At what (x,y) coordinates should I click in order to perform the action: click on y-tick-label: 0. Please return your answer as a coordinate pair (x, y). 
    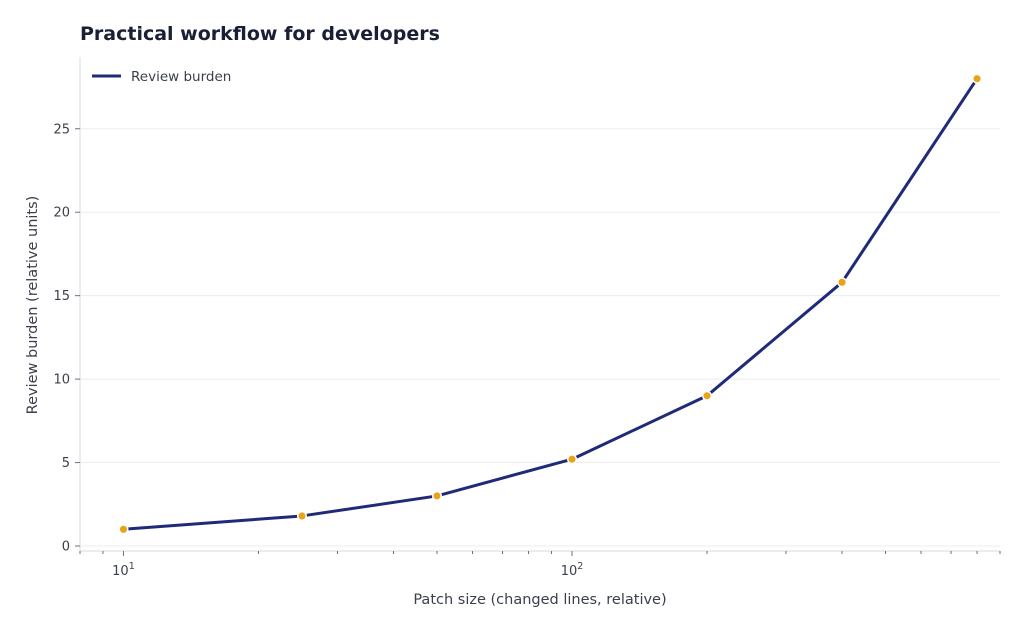
    Looking at the image, I should click on (66, 546).